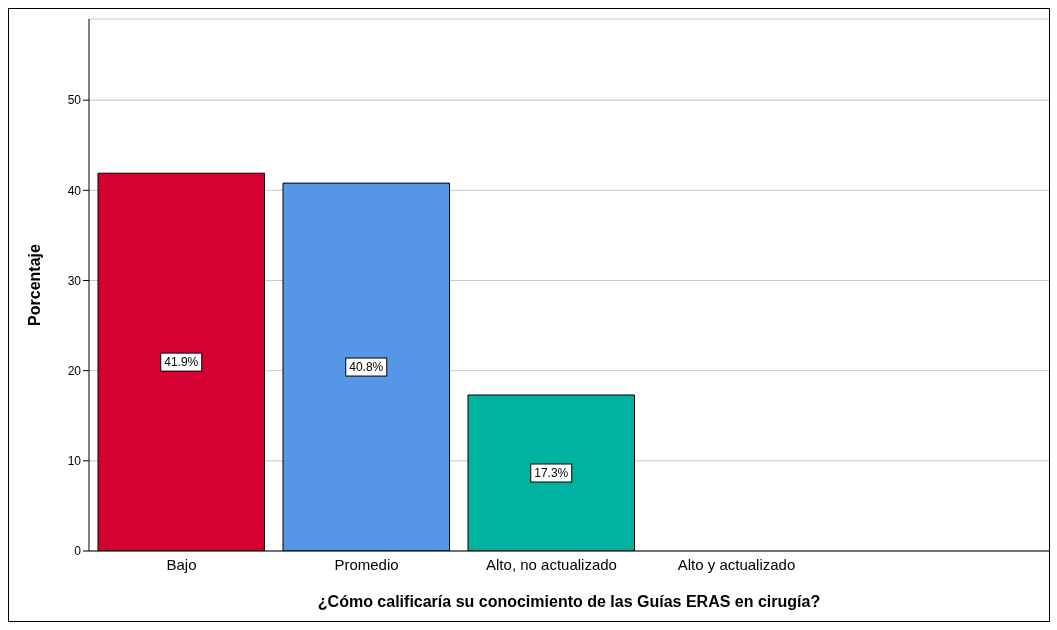 The width and height of the screenshot is (1057, 630). I want to click on y-tick-label: 30, so click(74, 280).